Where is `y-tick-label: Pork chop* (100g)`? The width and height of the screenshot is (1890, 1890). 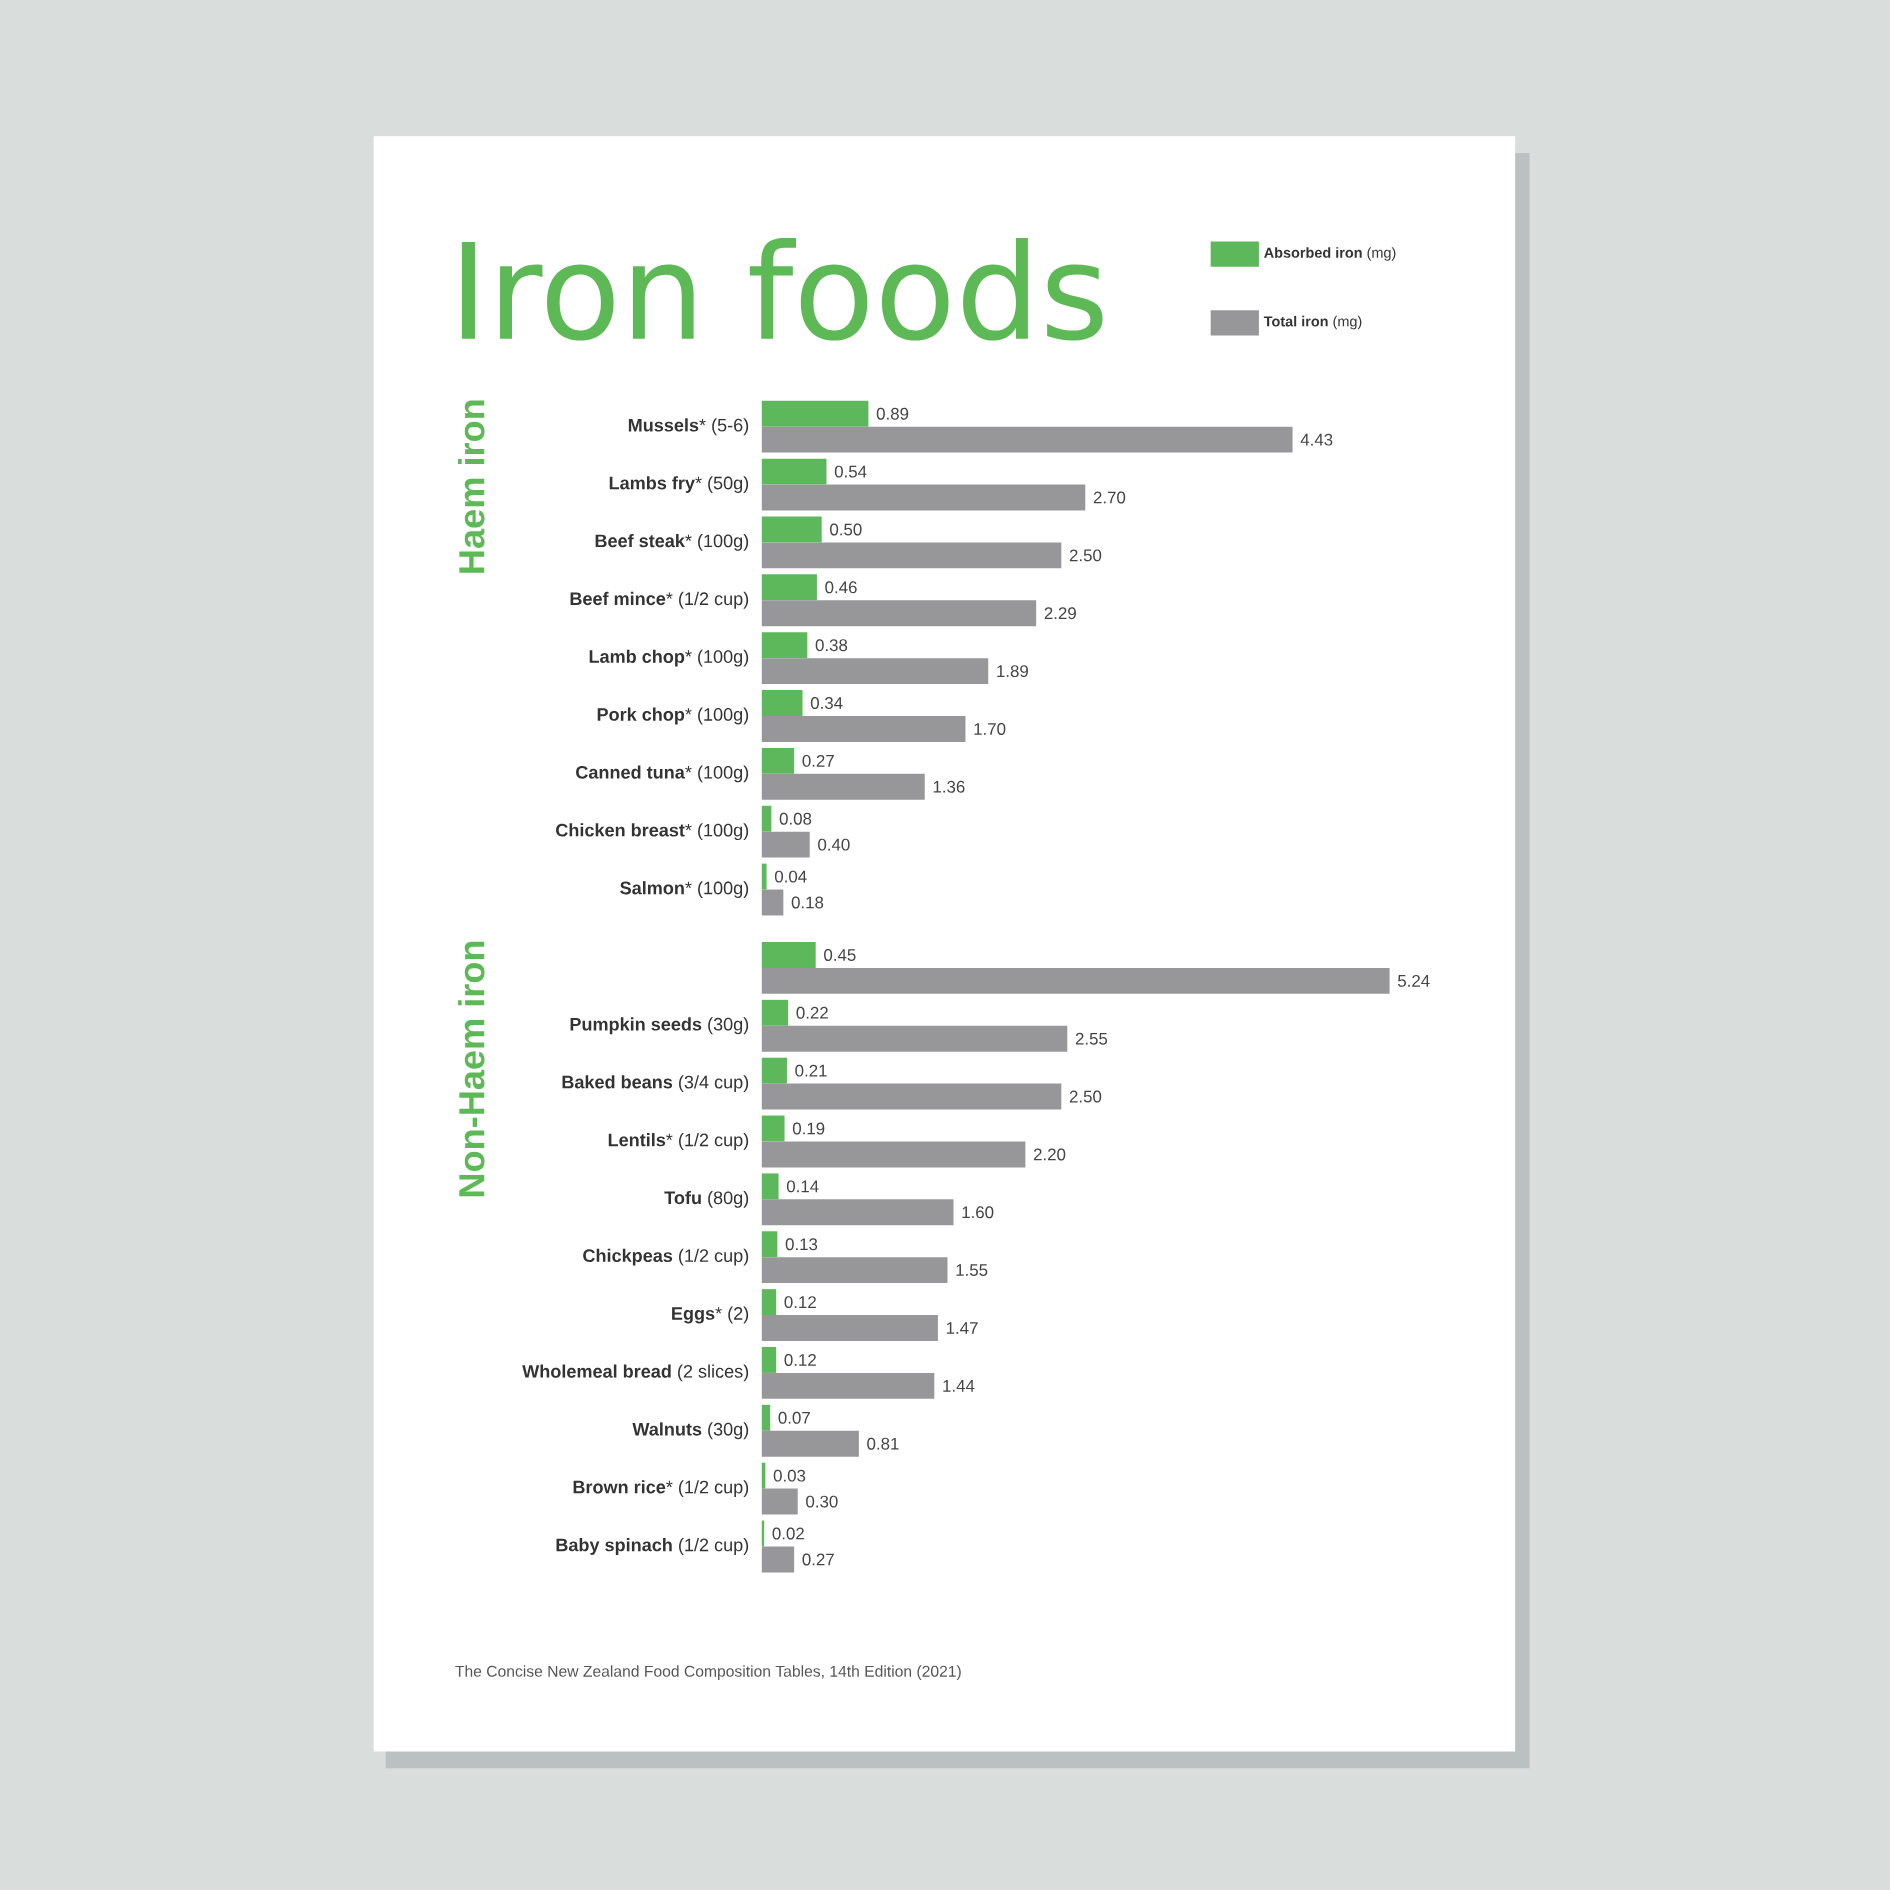
y-tick-label: Pork chop* (100g) is located at coordinates (673, 716).